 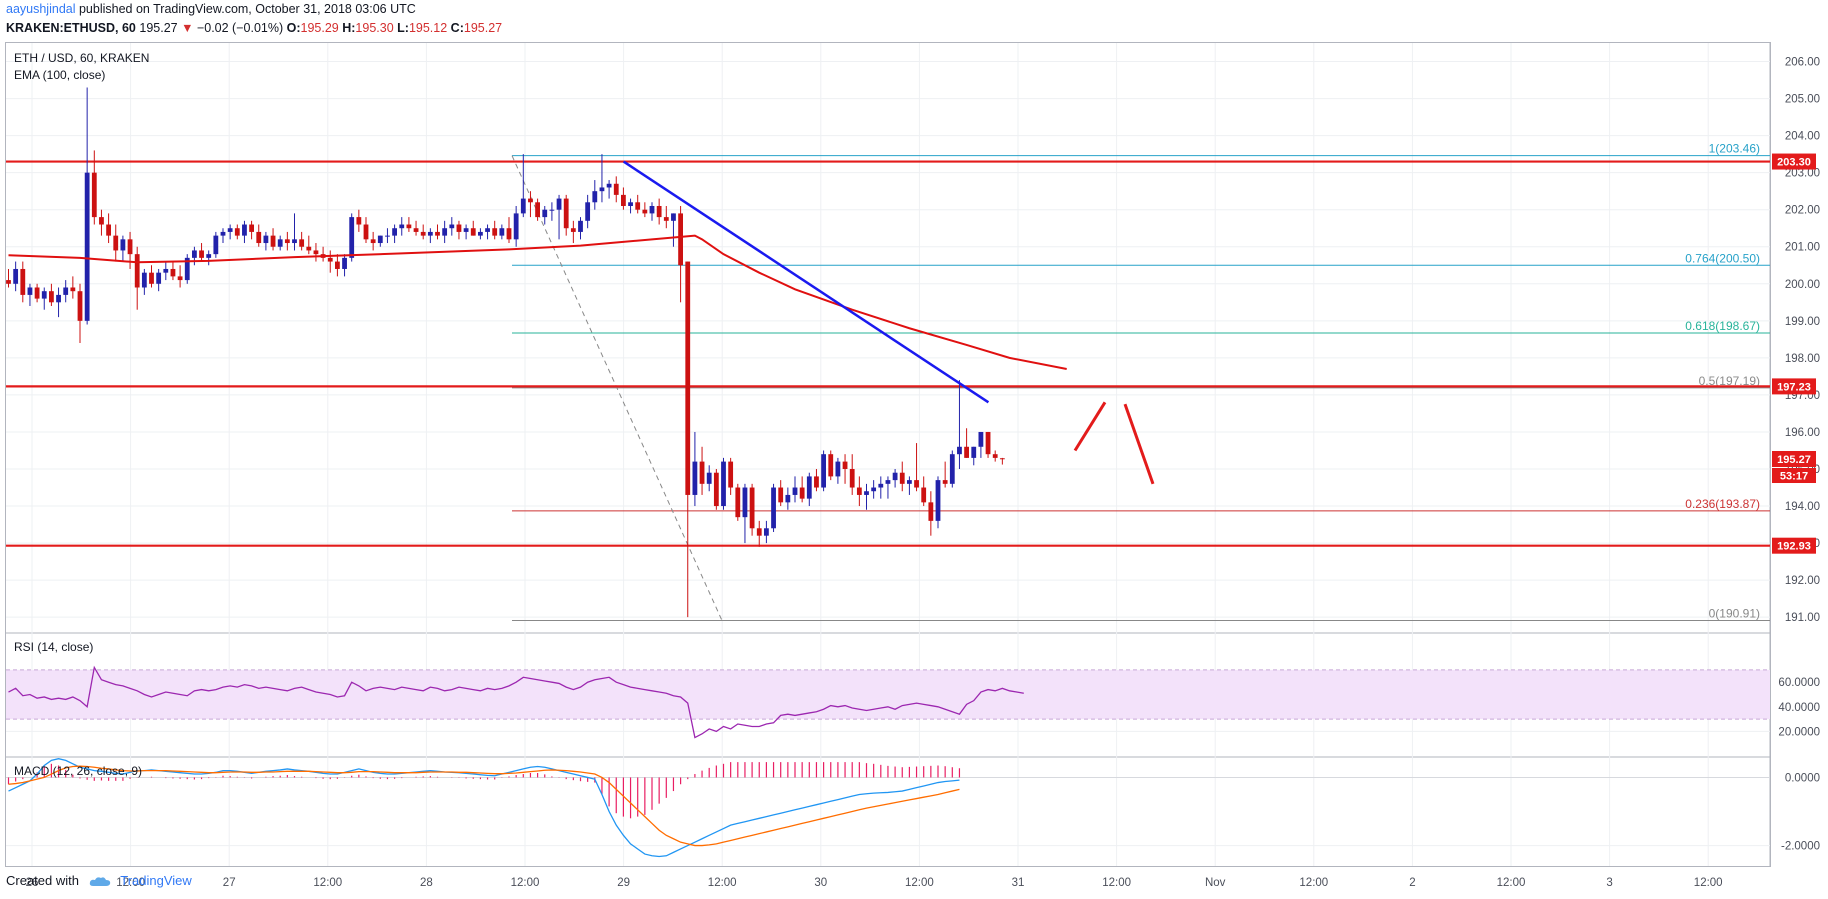 What do you see at coordinates (1734, 614) in the screenshot?
I see `fib-level-label: 0(190.91)` at bounding box center [1734, 614].